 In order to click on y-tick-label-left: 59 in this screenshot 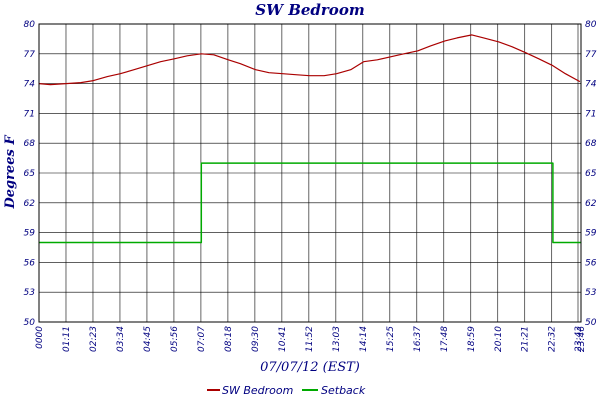, I will do `click(30, 234)`.